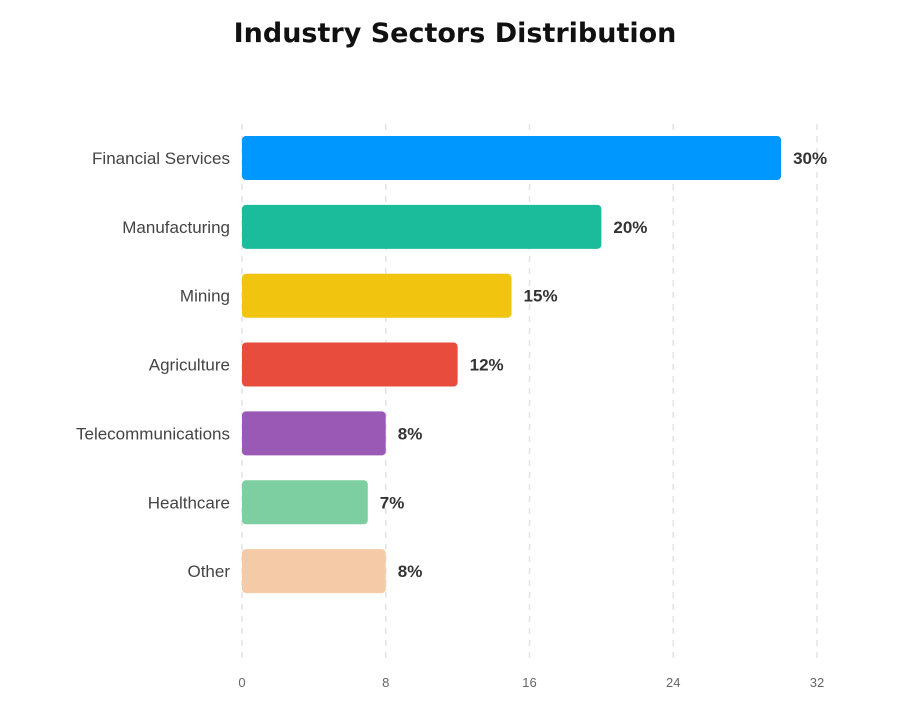 The height and width of the screenshot is (721, 910). Describe the element at coordinates (817, 682) in the screenshot. I see `x-tick-label-4: 32` at that location.